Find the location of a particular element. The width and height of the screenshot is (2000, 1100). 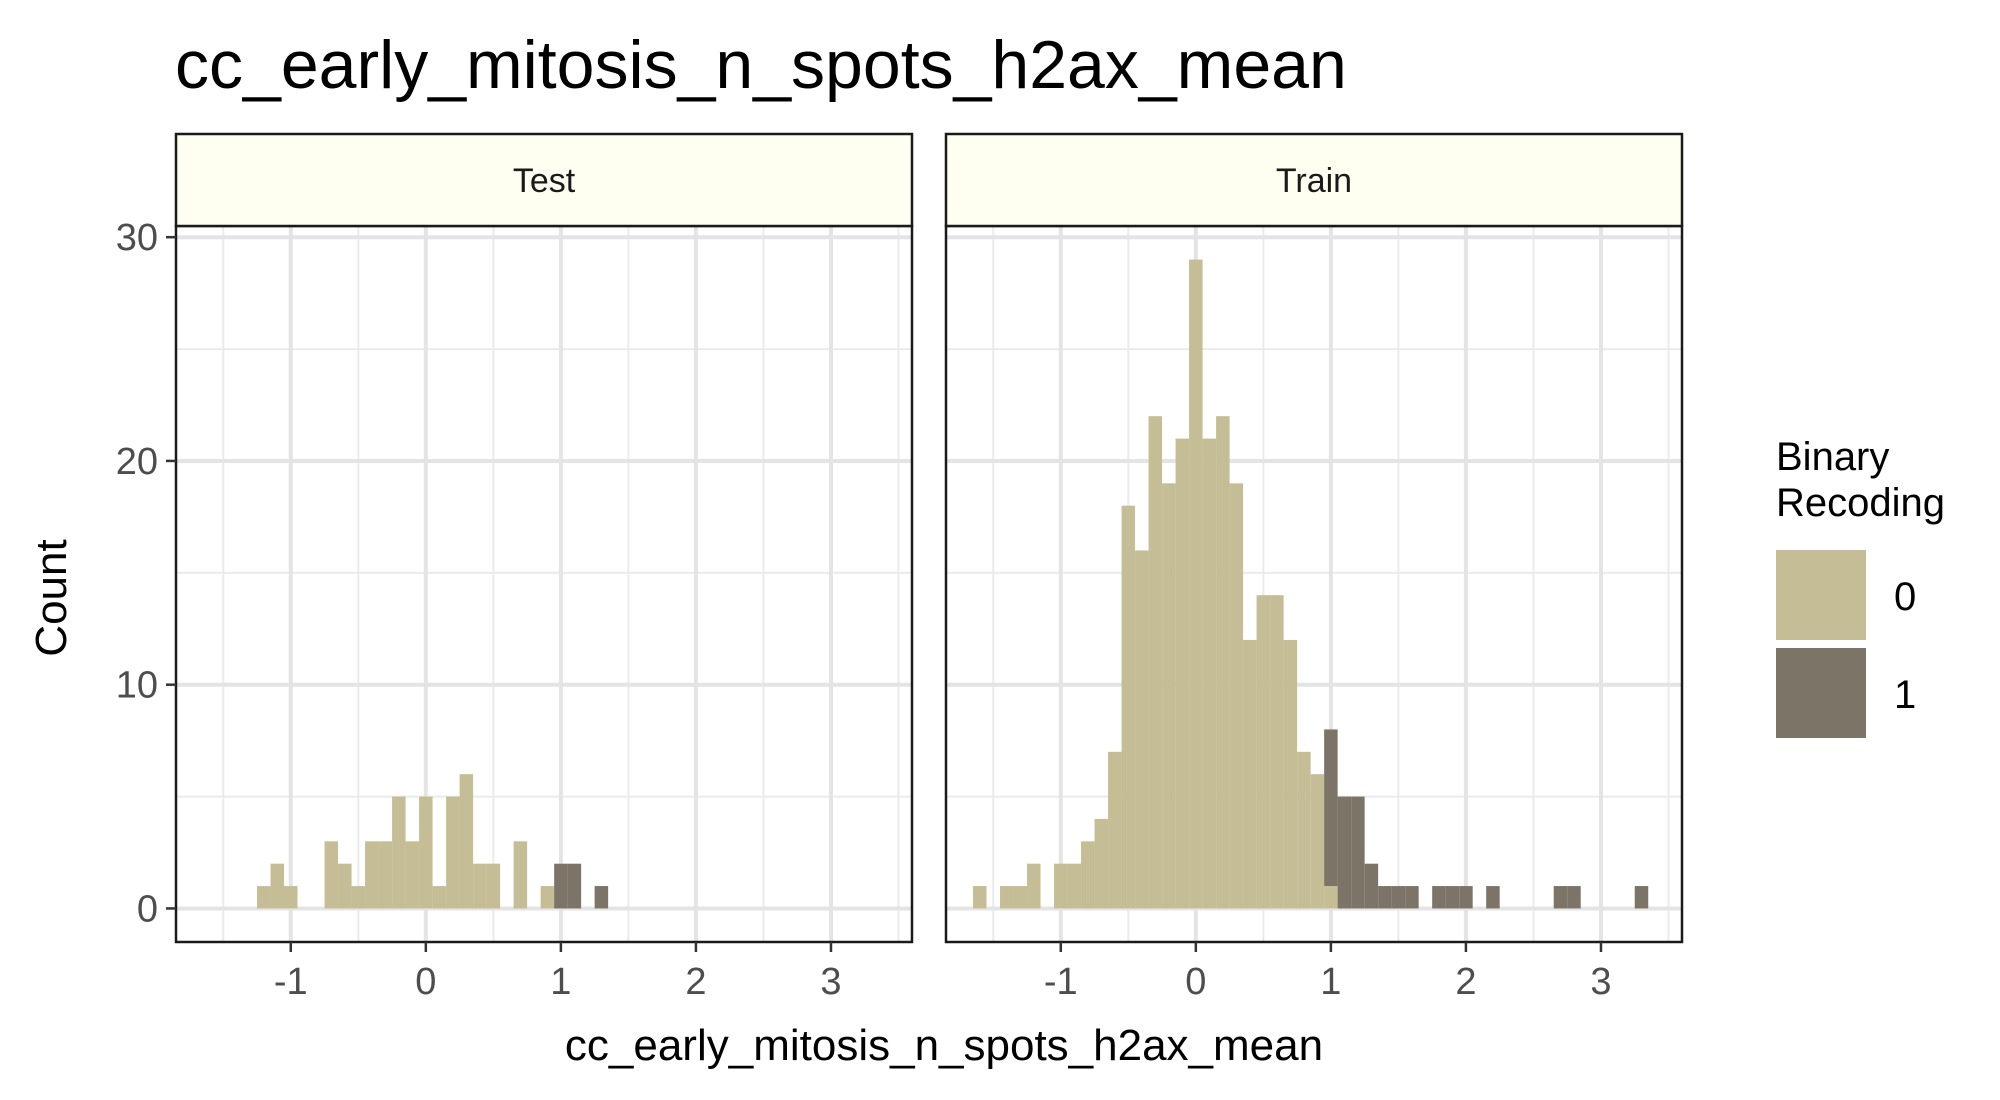

x-axis-title: cc_early_mitosis_n_spots_h2ax_mean is located at coordinates (944, 1045).